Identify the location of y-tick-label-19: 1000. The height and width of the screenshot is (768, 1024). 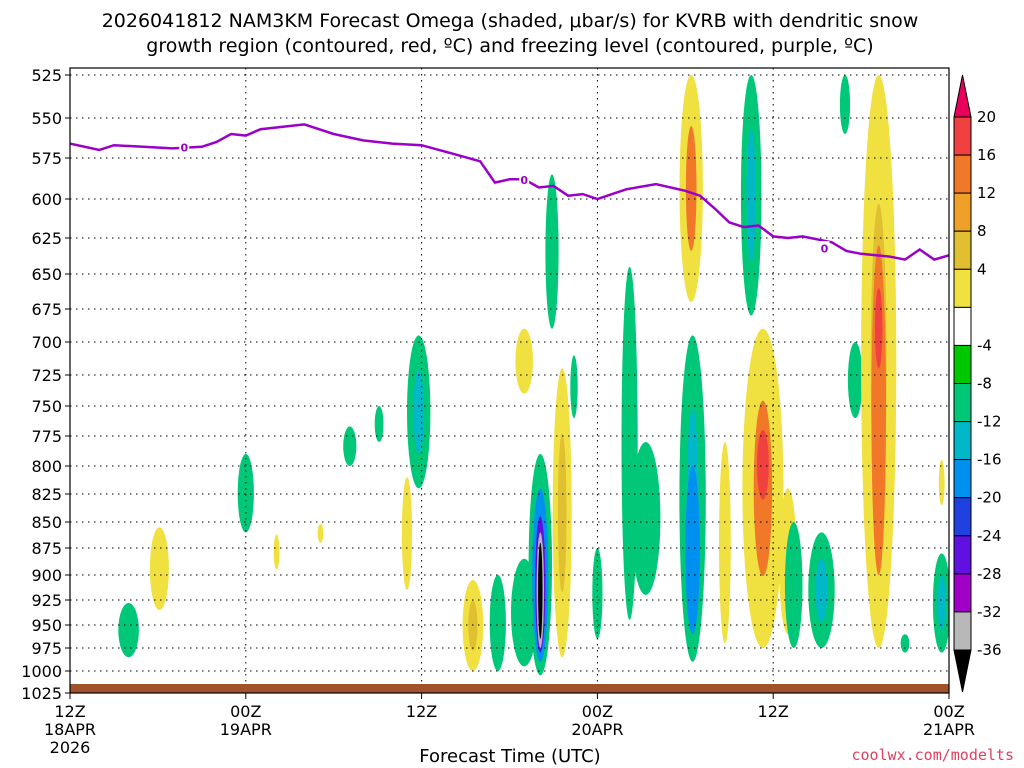
(41, 671).